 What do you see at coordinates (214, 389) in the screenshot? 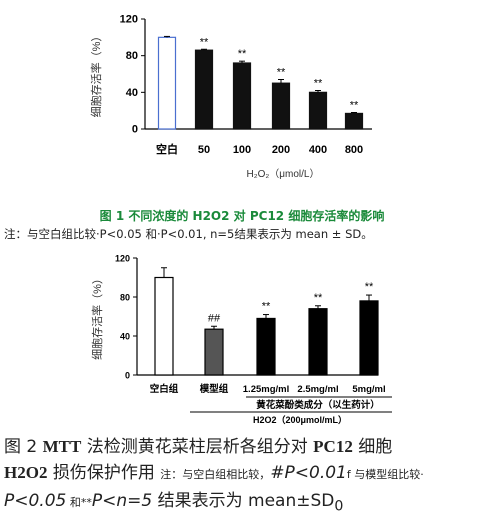
I see `x-tick-label: 模型组` at bounding box center [214, 389].